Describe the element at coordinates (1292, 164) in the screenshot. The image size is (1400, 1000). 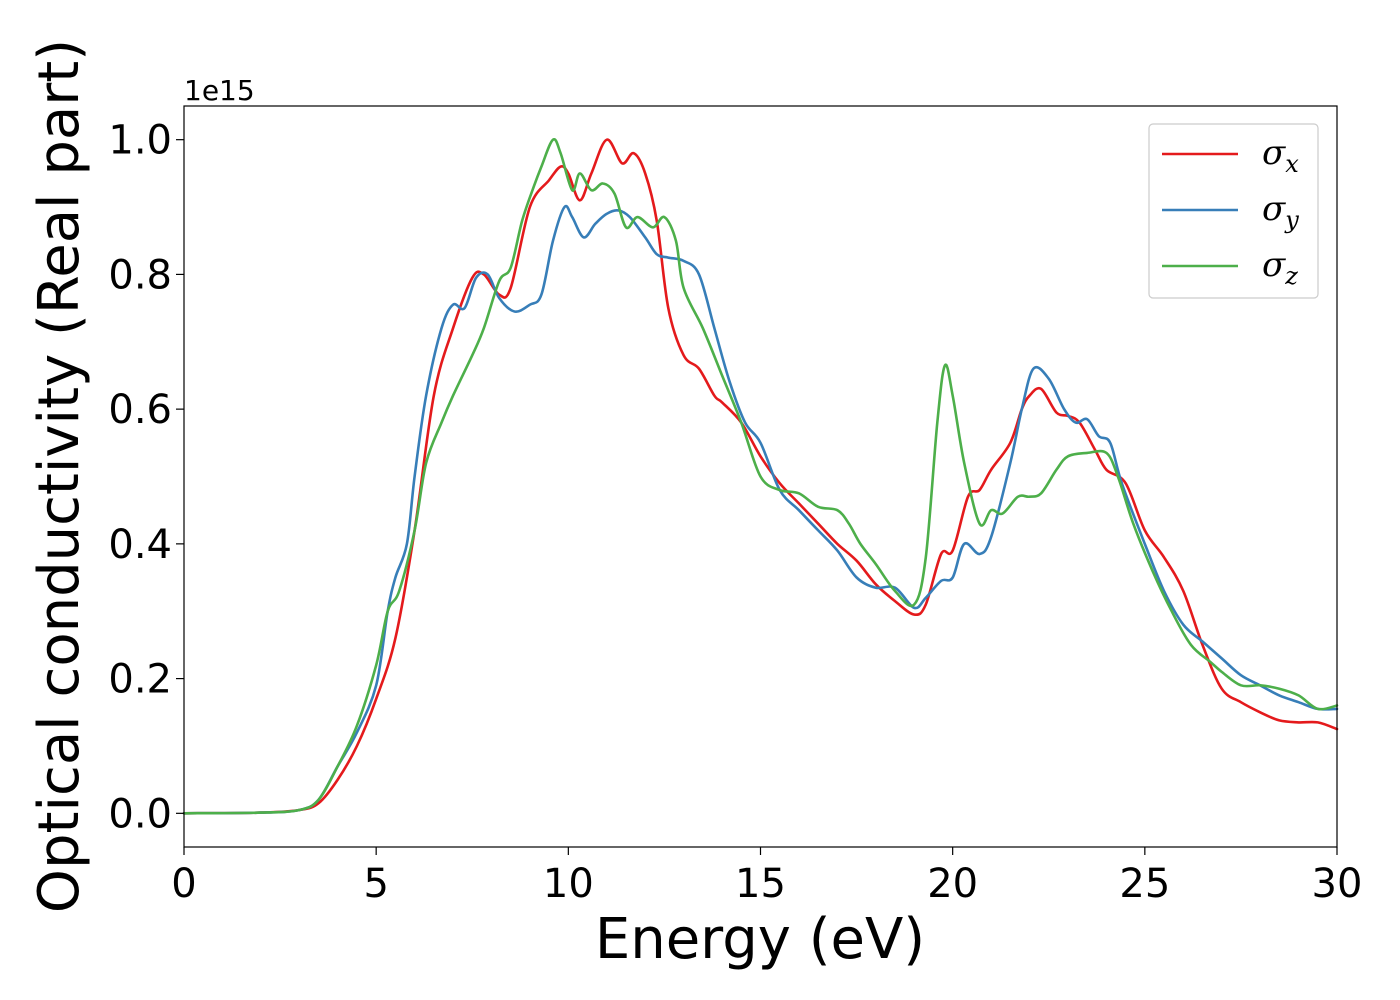
I see `legend-subscript: x` at that location.